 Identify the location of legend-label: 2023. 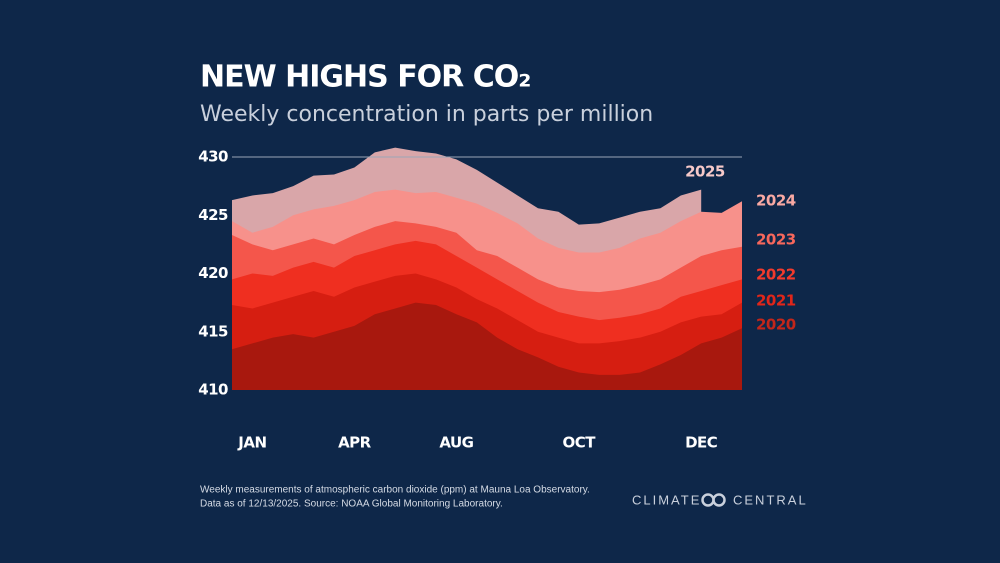
(776, 240).